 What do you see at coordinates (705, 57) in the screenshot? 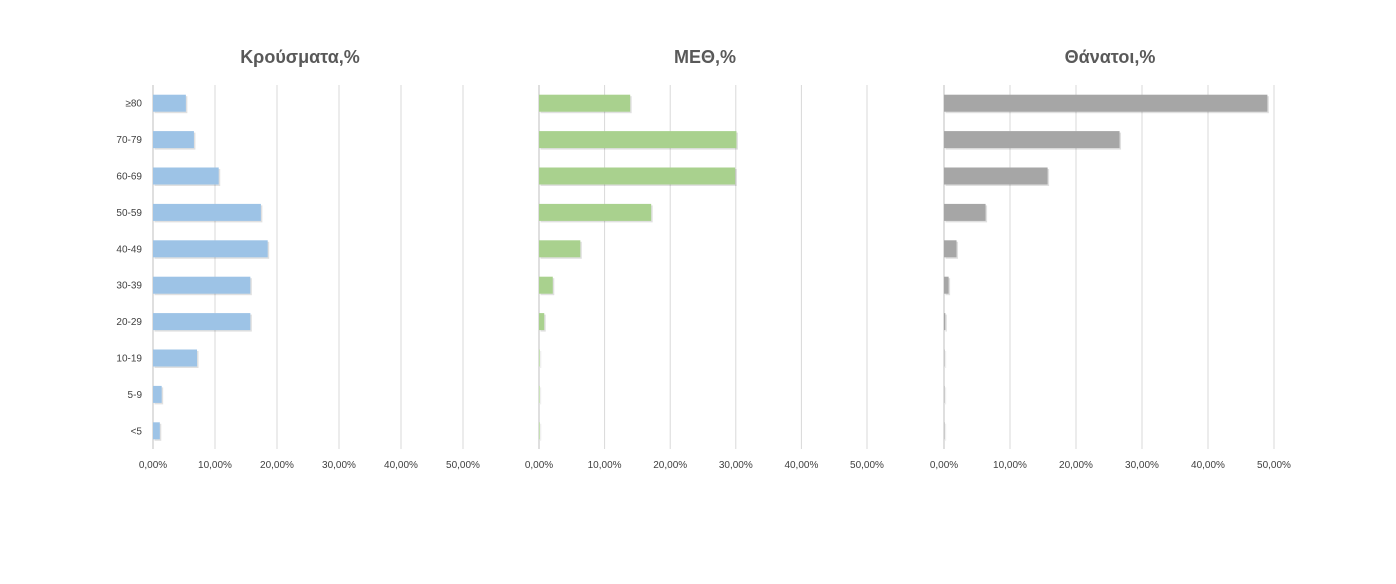
I see `chart-title: ΜΕΘ,%` at bounding box center [705, 57].